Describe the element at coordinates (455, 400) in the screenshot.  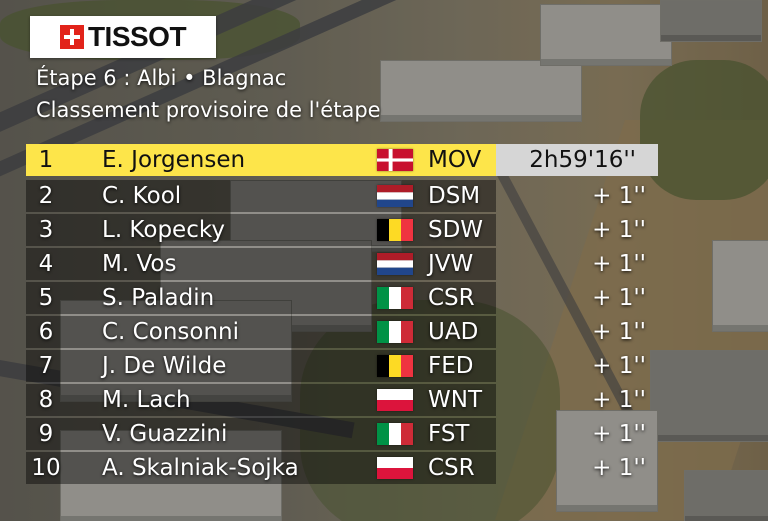
I see `team-code: WNT` at that location.